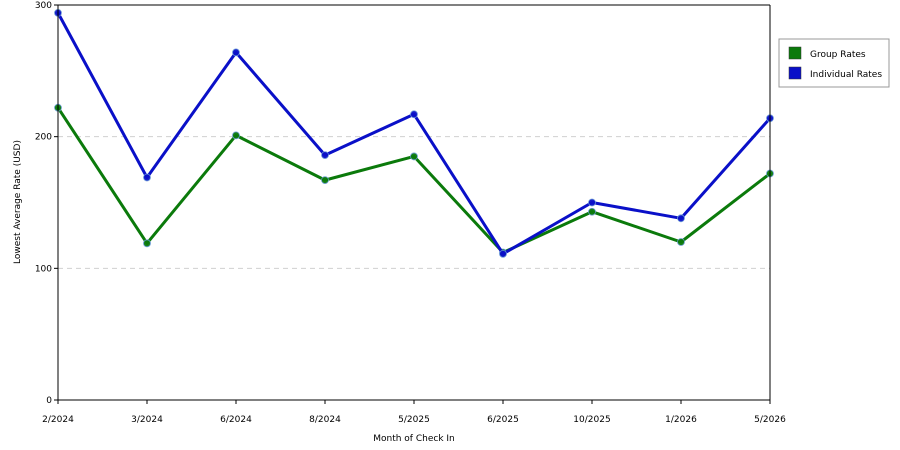 This screenshot has height=450, width=900. I want to click on y-tick-label: 300, so click(43, 6).